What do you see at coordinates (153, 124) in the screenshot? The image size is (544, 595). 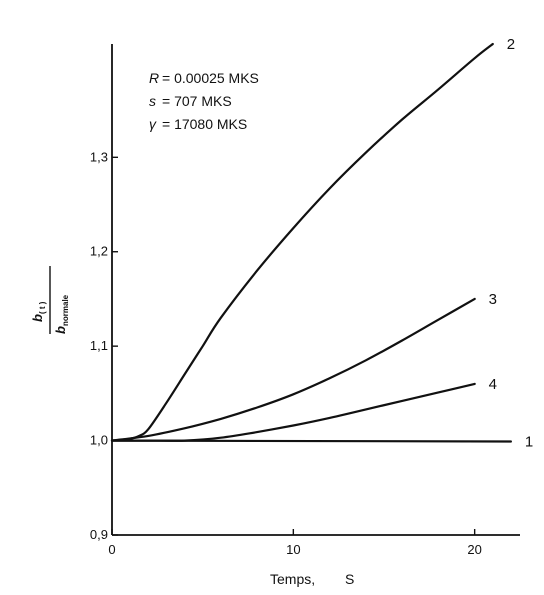 I see `param-gamma-symbol: γ` at bounding box center [153, 124].